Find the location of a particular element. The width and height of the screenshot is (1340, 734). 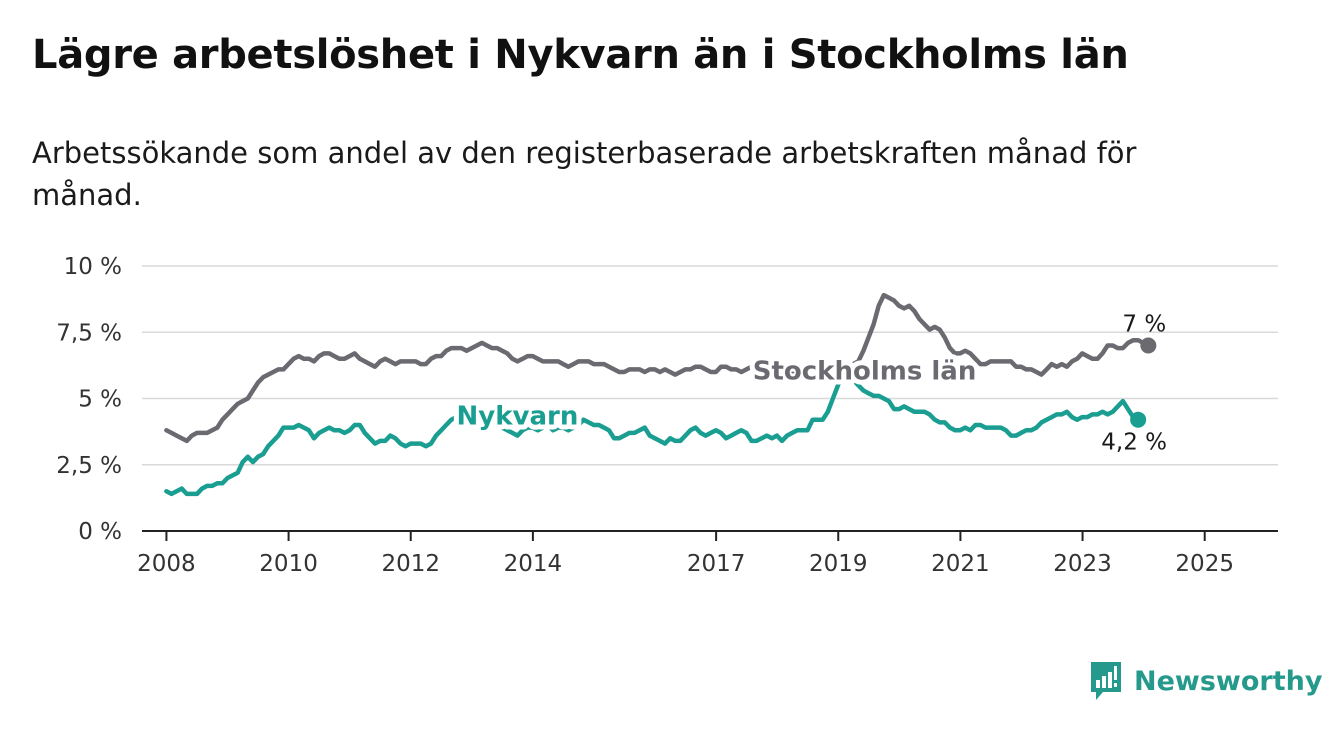

series-label: Stockholms län is located at coordinates (865, 372).